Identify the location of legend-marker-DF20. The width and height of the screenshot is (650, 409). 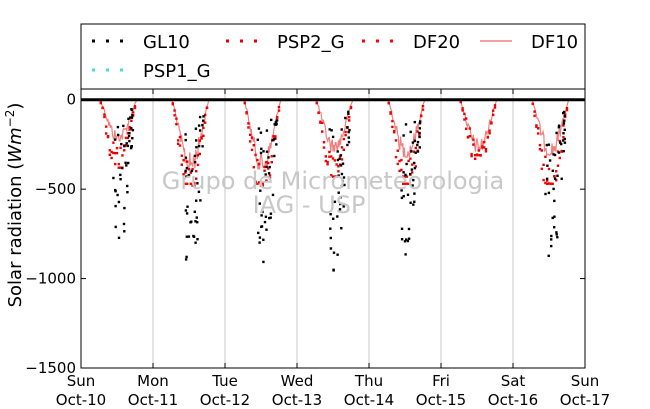
(391, 41).